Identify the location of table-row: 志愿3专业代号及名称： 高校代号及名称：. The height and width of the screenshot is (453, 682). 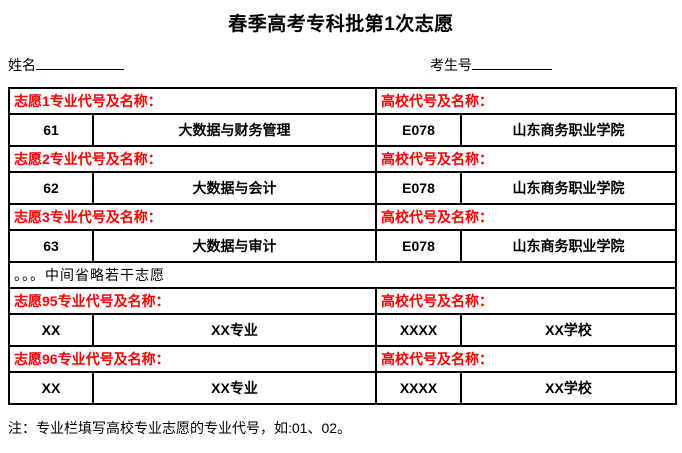
(342, 217).